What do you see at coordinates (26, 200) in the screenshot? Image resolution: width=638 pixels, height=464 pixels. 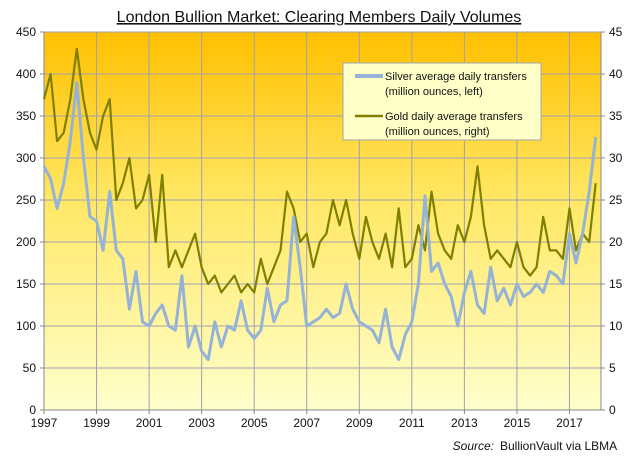 I see `y-left-tick-label: 250` at bounding box center [26, 200].